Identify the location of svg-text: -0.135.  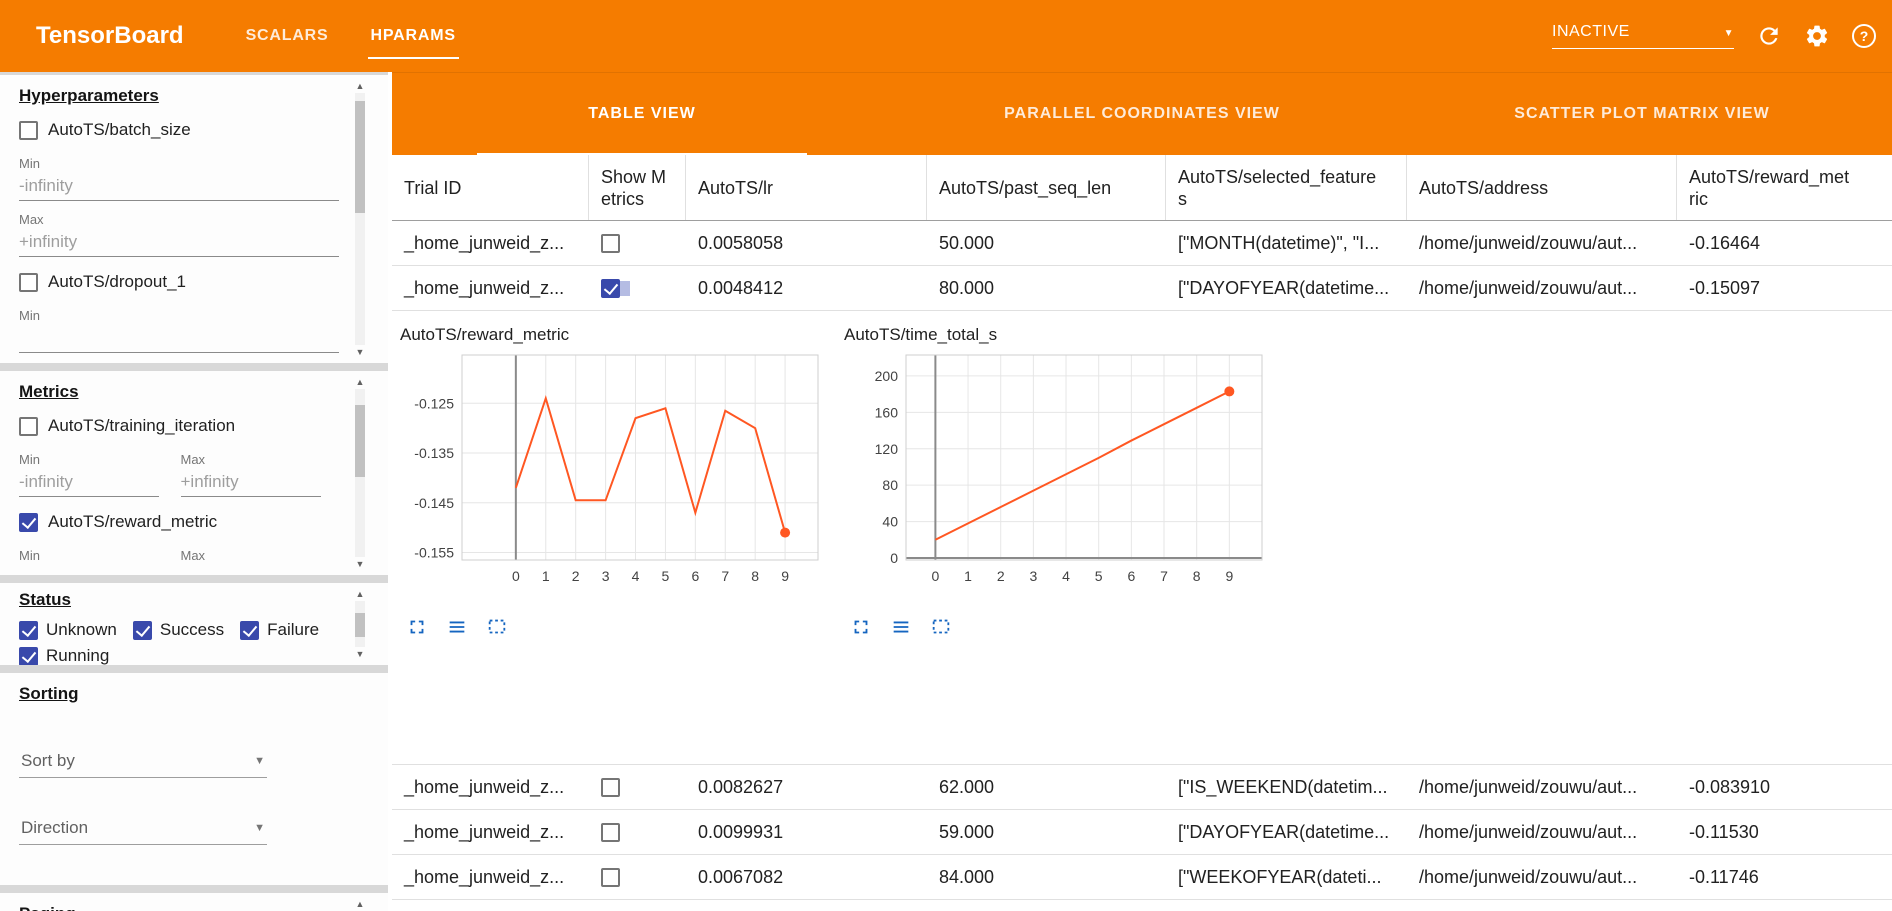
(434, 453).